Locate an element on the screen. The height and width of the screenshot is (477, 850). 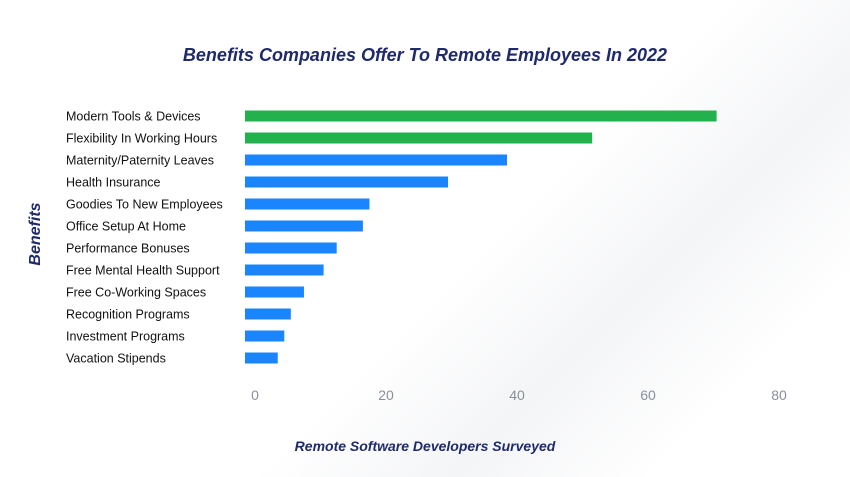
x-tick-label: 40 is located at coordinates (517, 395).